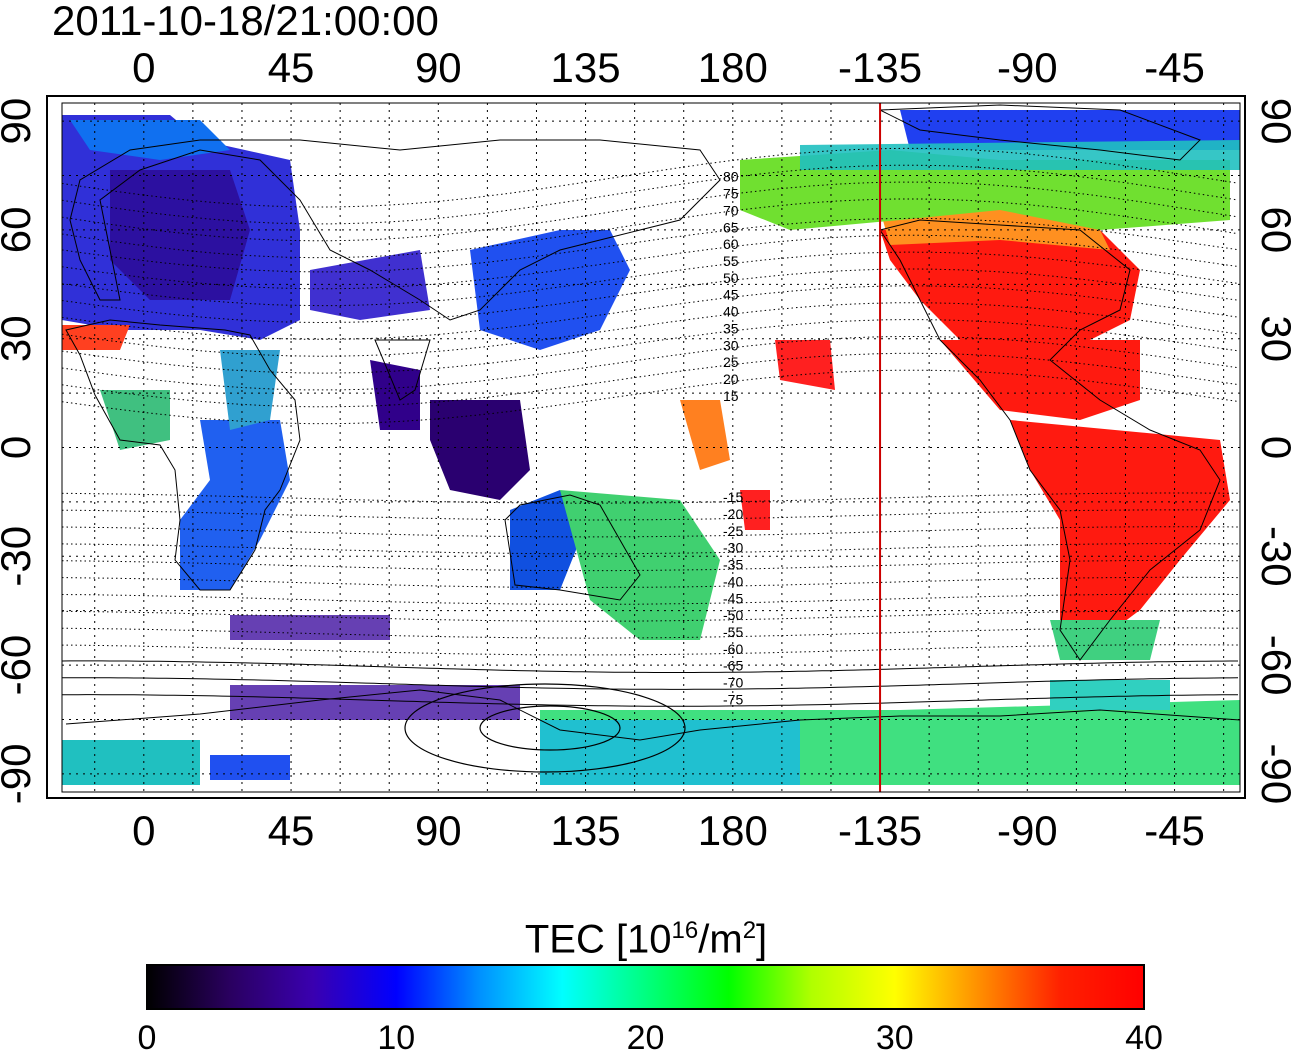 This screenshot has height=1057, width=1292. What do you see at coordinates (1020, 155) in the screenshot?
I see `arctic-teal-band` at bounding box center [1020, 155].